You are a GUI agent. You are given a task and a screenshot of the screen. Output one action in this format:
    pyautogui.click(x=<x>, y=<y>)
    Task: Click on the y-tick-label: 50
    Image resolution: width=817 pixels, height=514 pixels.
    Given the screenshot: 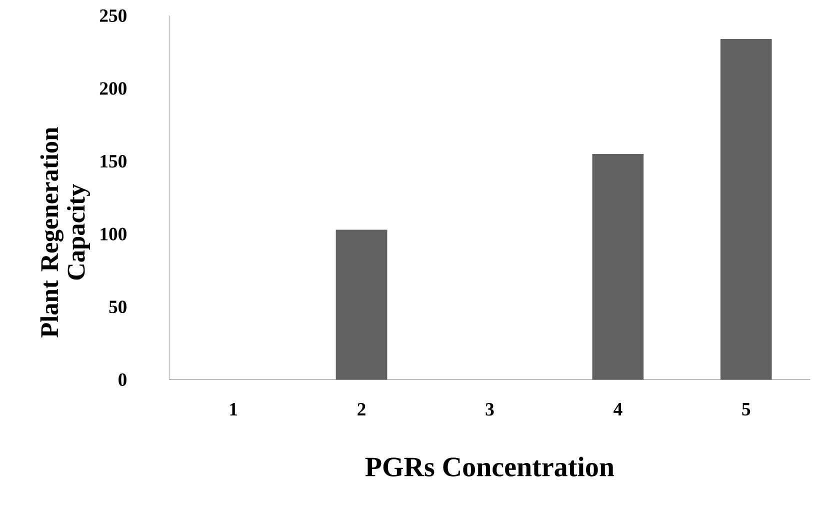 What is the action you would take?
    pyautogui.click(x=117, y=307)
    